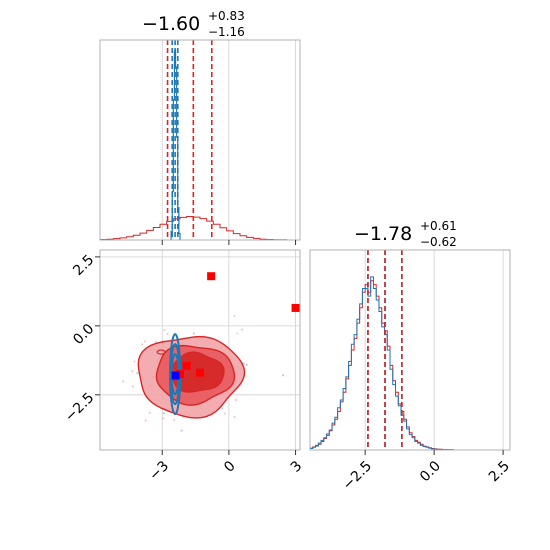  Describe the element at coordinates (438, 226) in the screenshot. I see `title-2-sup: +0.61` at that location.